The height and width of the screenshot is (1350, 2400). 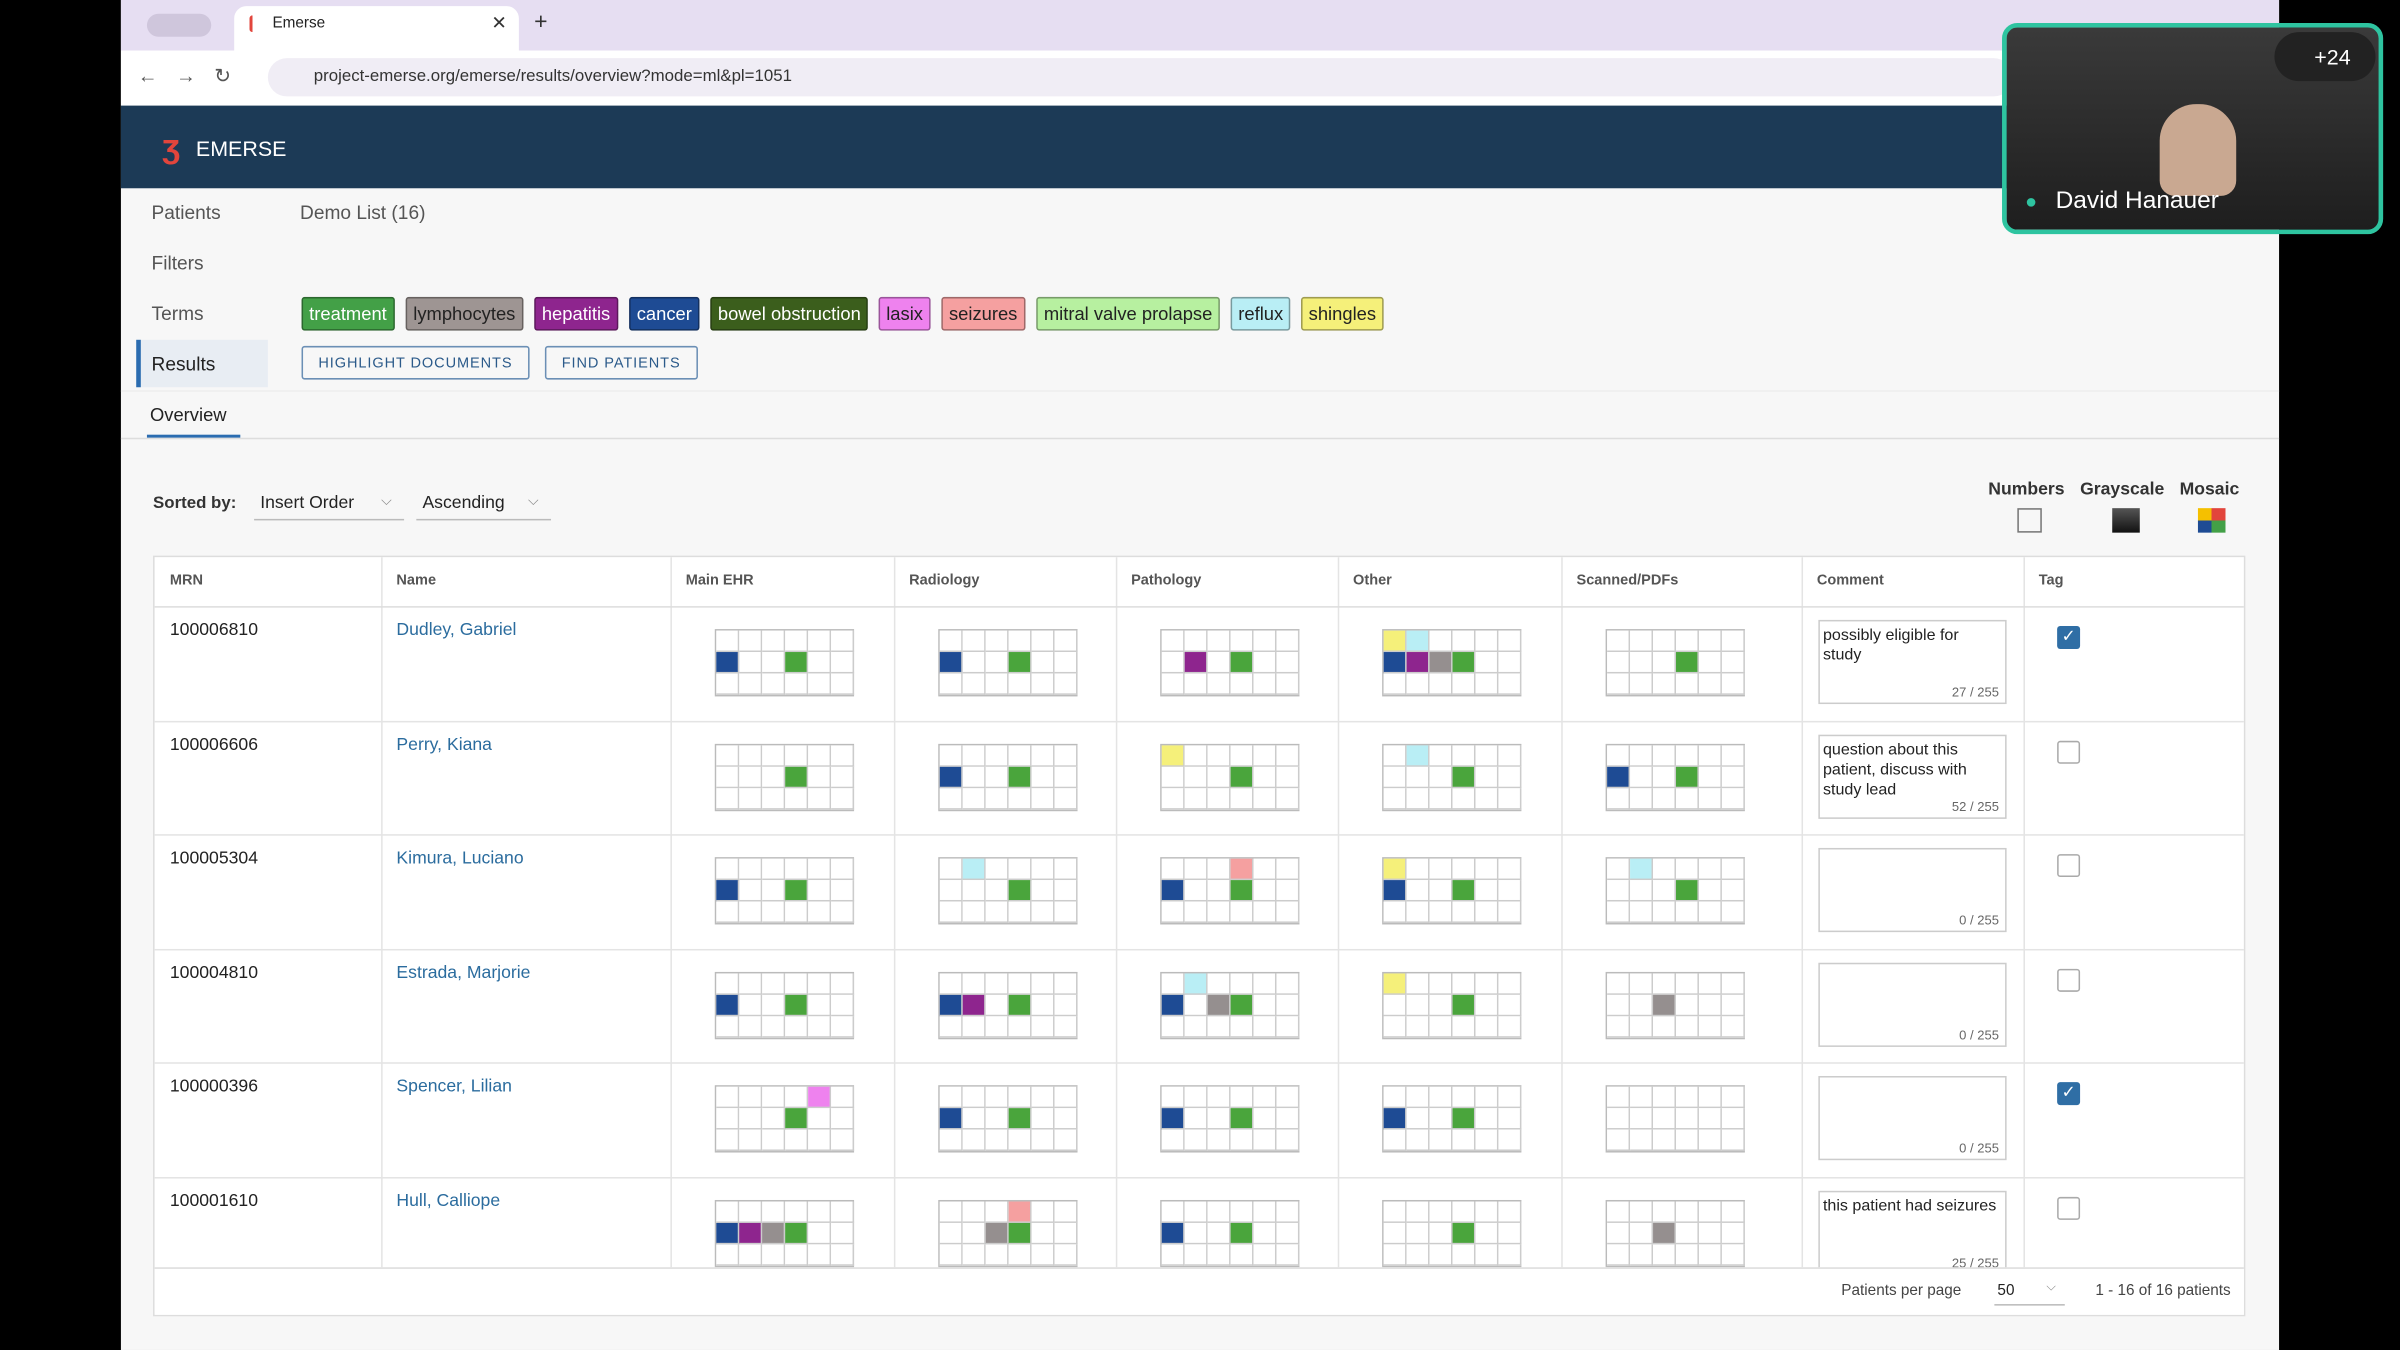 What do you see at coordinates (621, 362) in the screenshot?
I see `action-button: FIND PATIENTS` at bounding box center [621, 362].